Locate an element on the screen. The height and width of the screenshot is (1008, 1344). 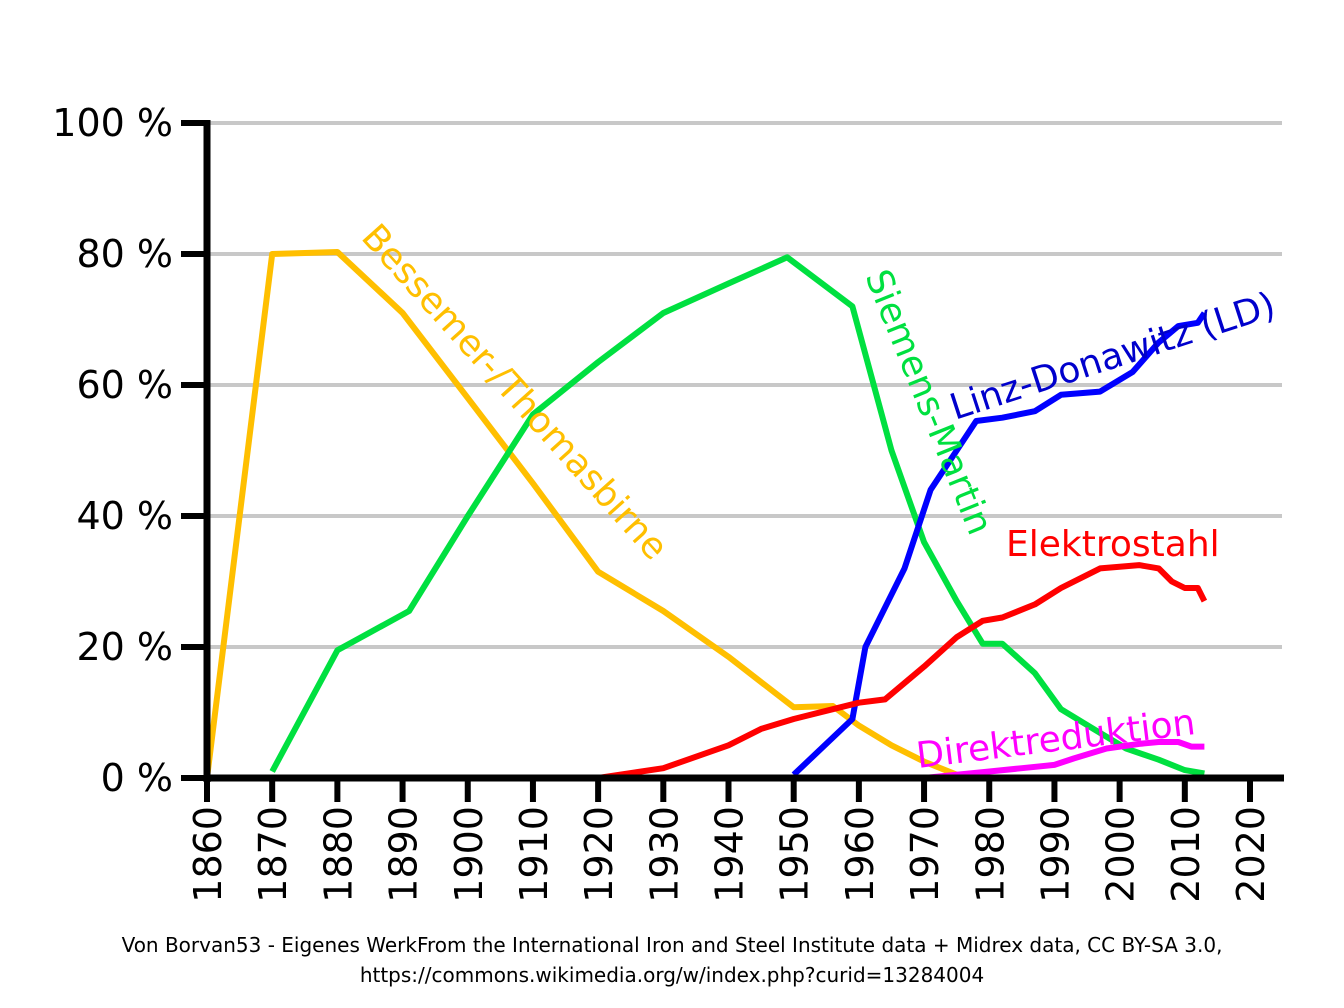
x-tick-label: 1870 is located at coordinates (273, 854).